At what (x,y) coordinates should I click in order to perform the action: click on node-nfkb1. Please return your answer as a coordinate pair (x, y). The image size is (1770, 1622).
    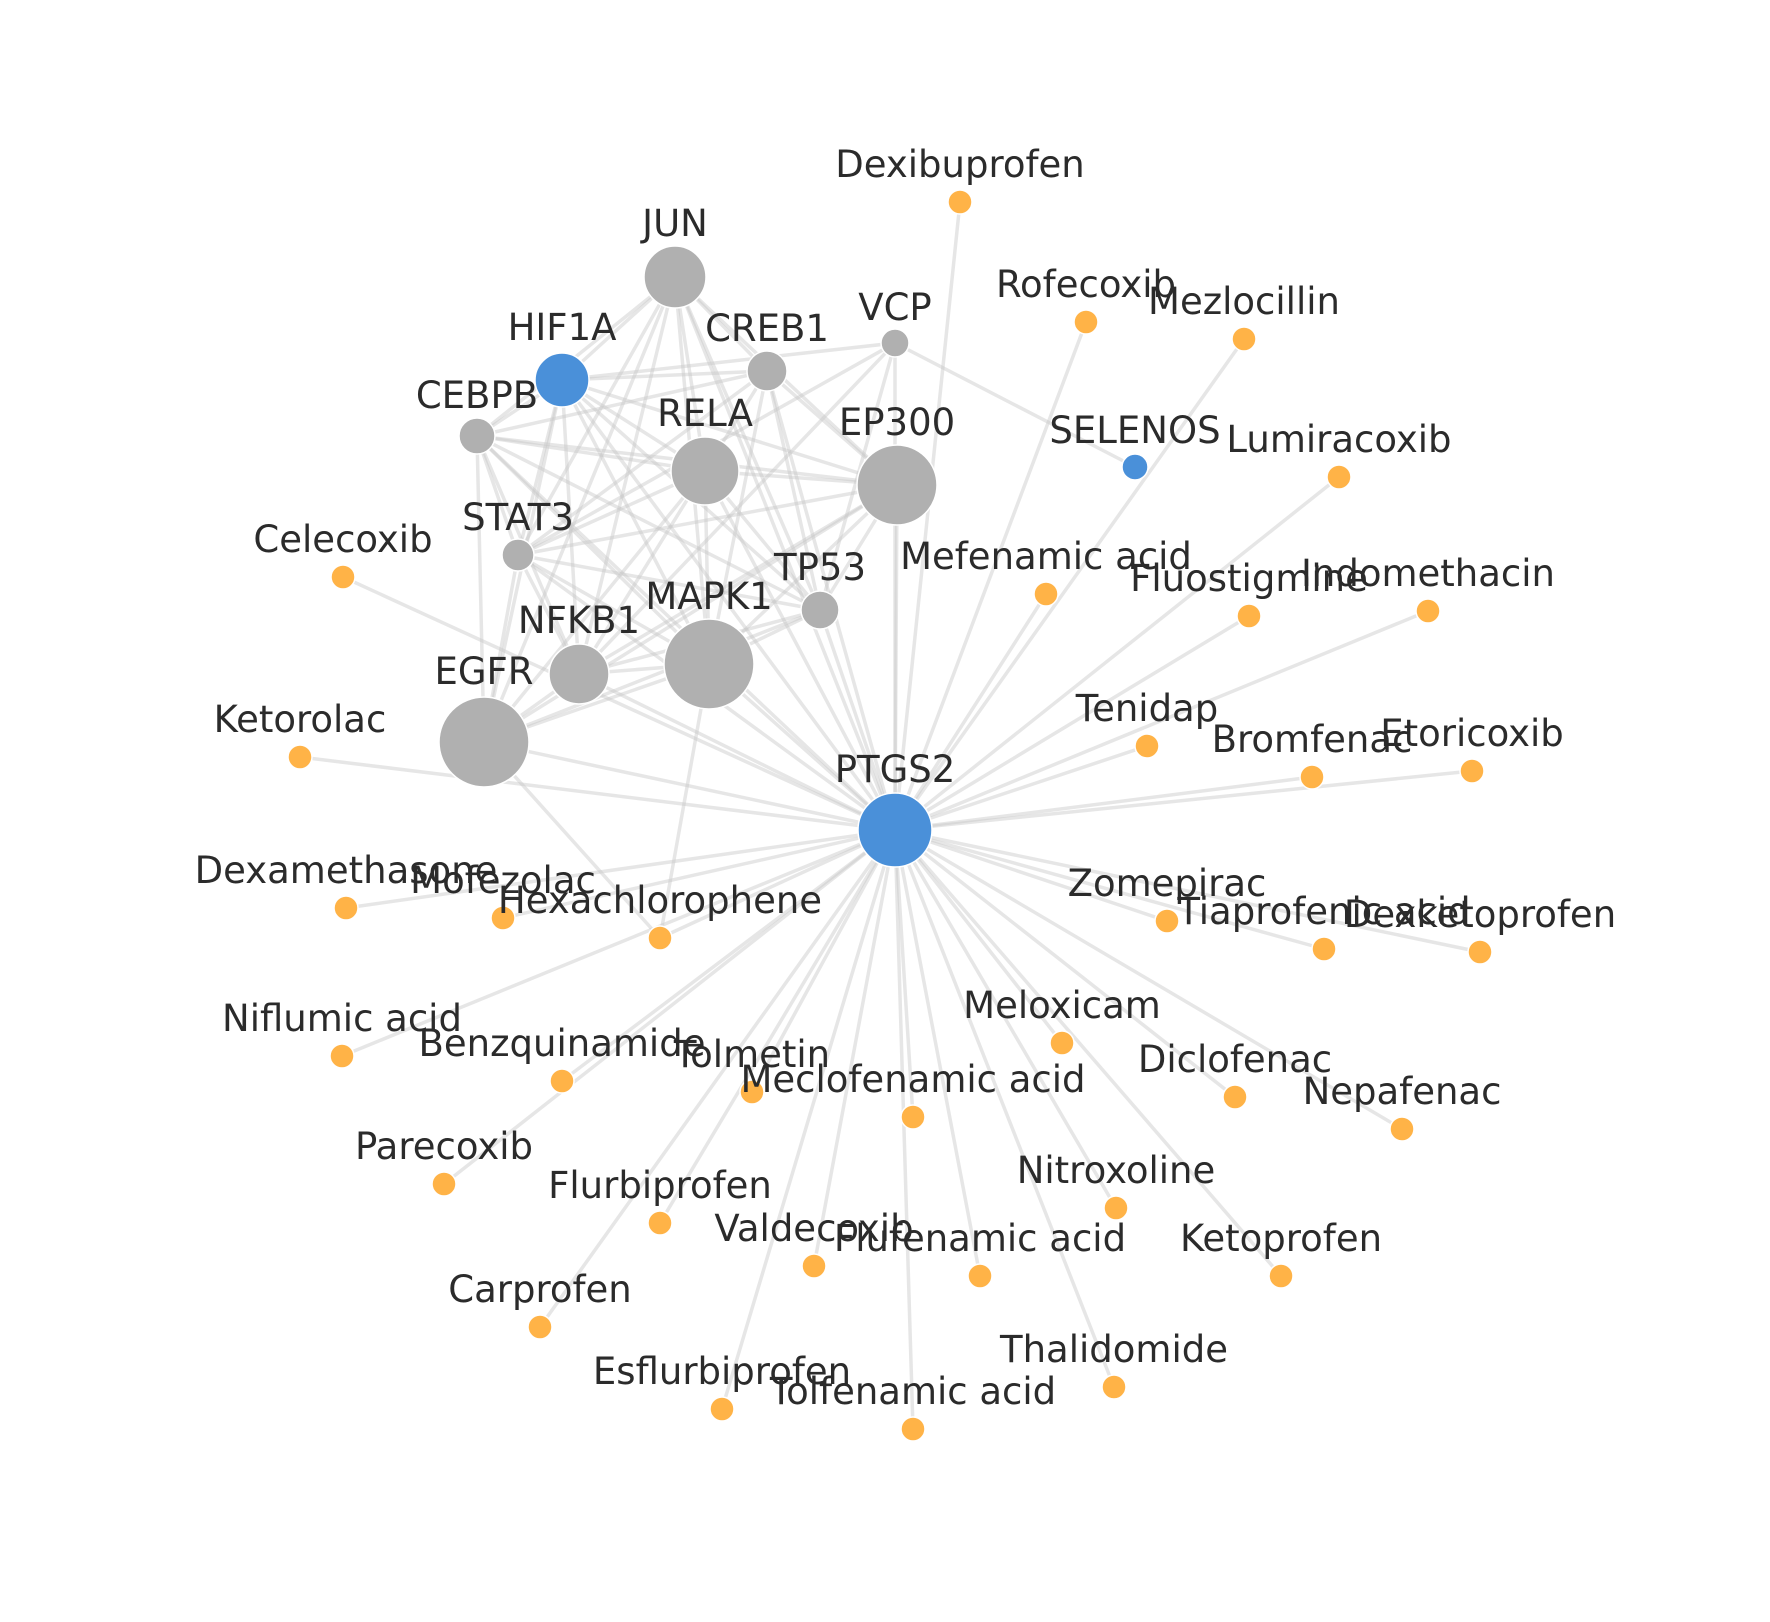
    Looking at the image, I should click on (579, 674).